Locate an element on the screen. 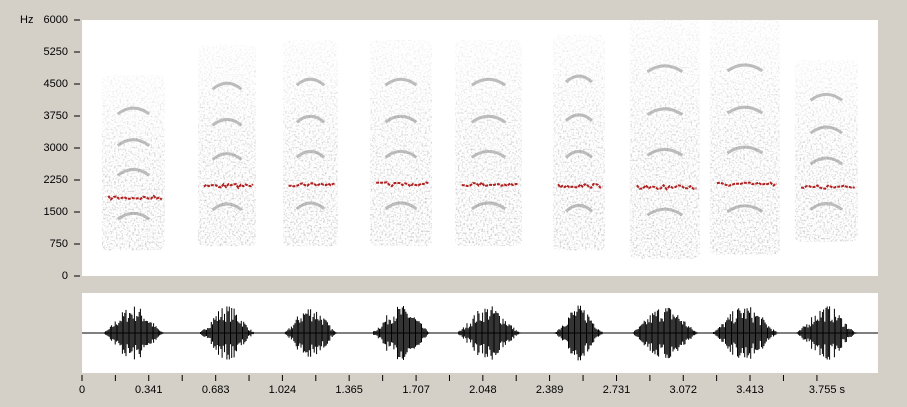 The width and height of the screenshot is (907, 407). x-tick-label: 0.683 is located at coordinates (216, 390).